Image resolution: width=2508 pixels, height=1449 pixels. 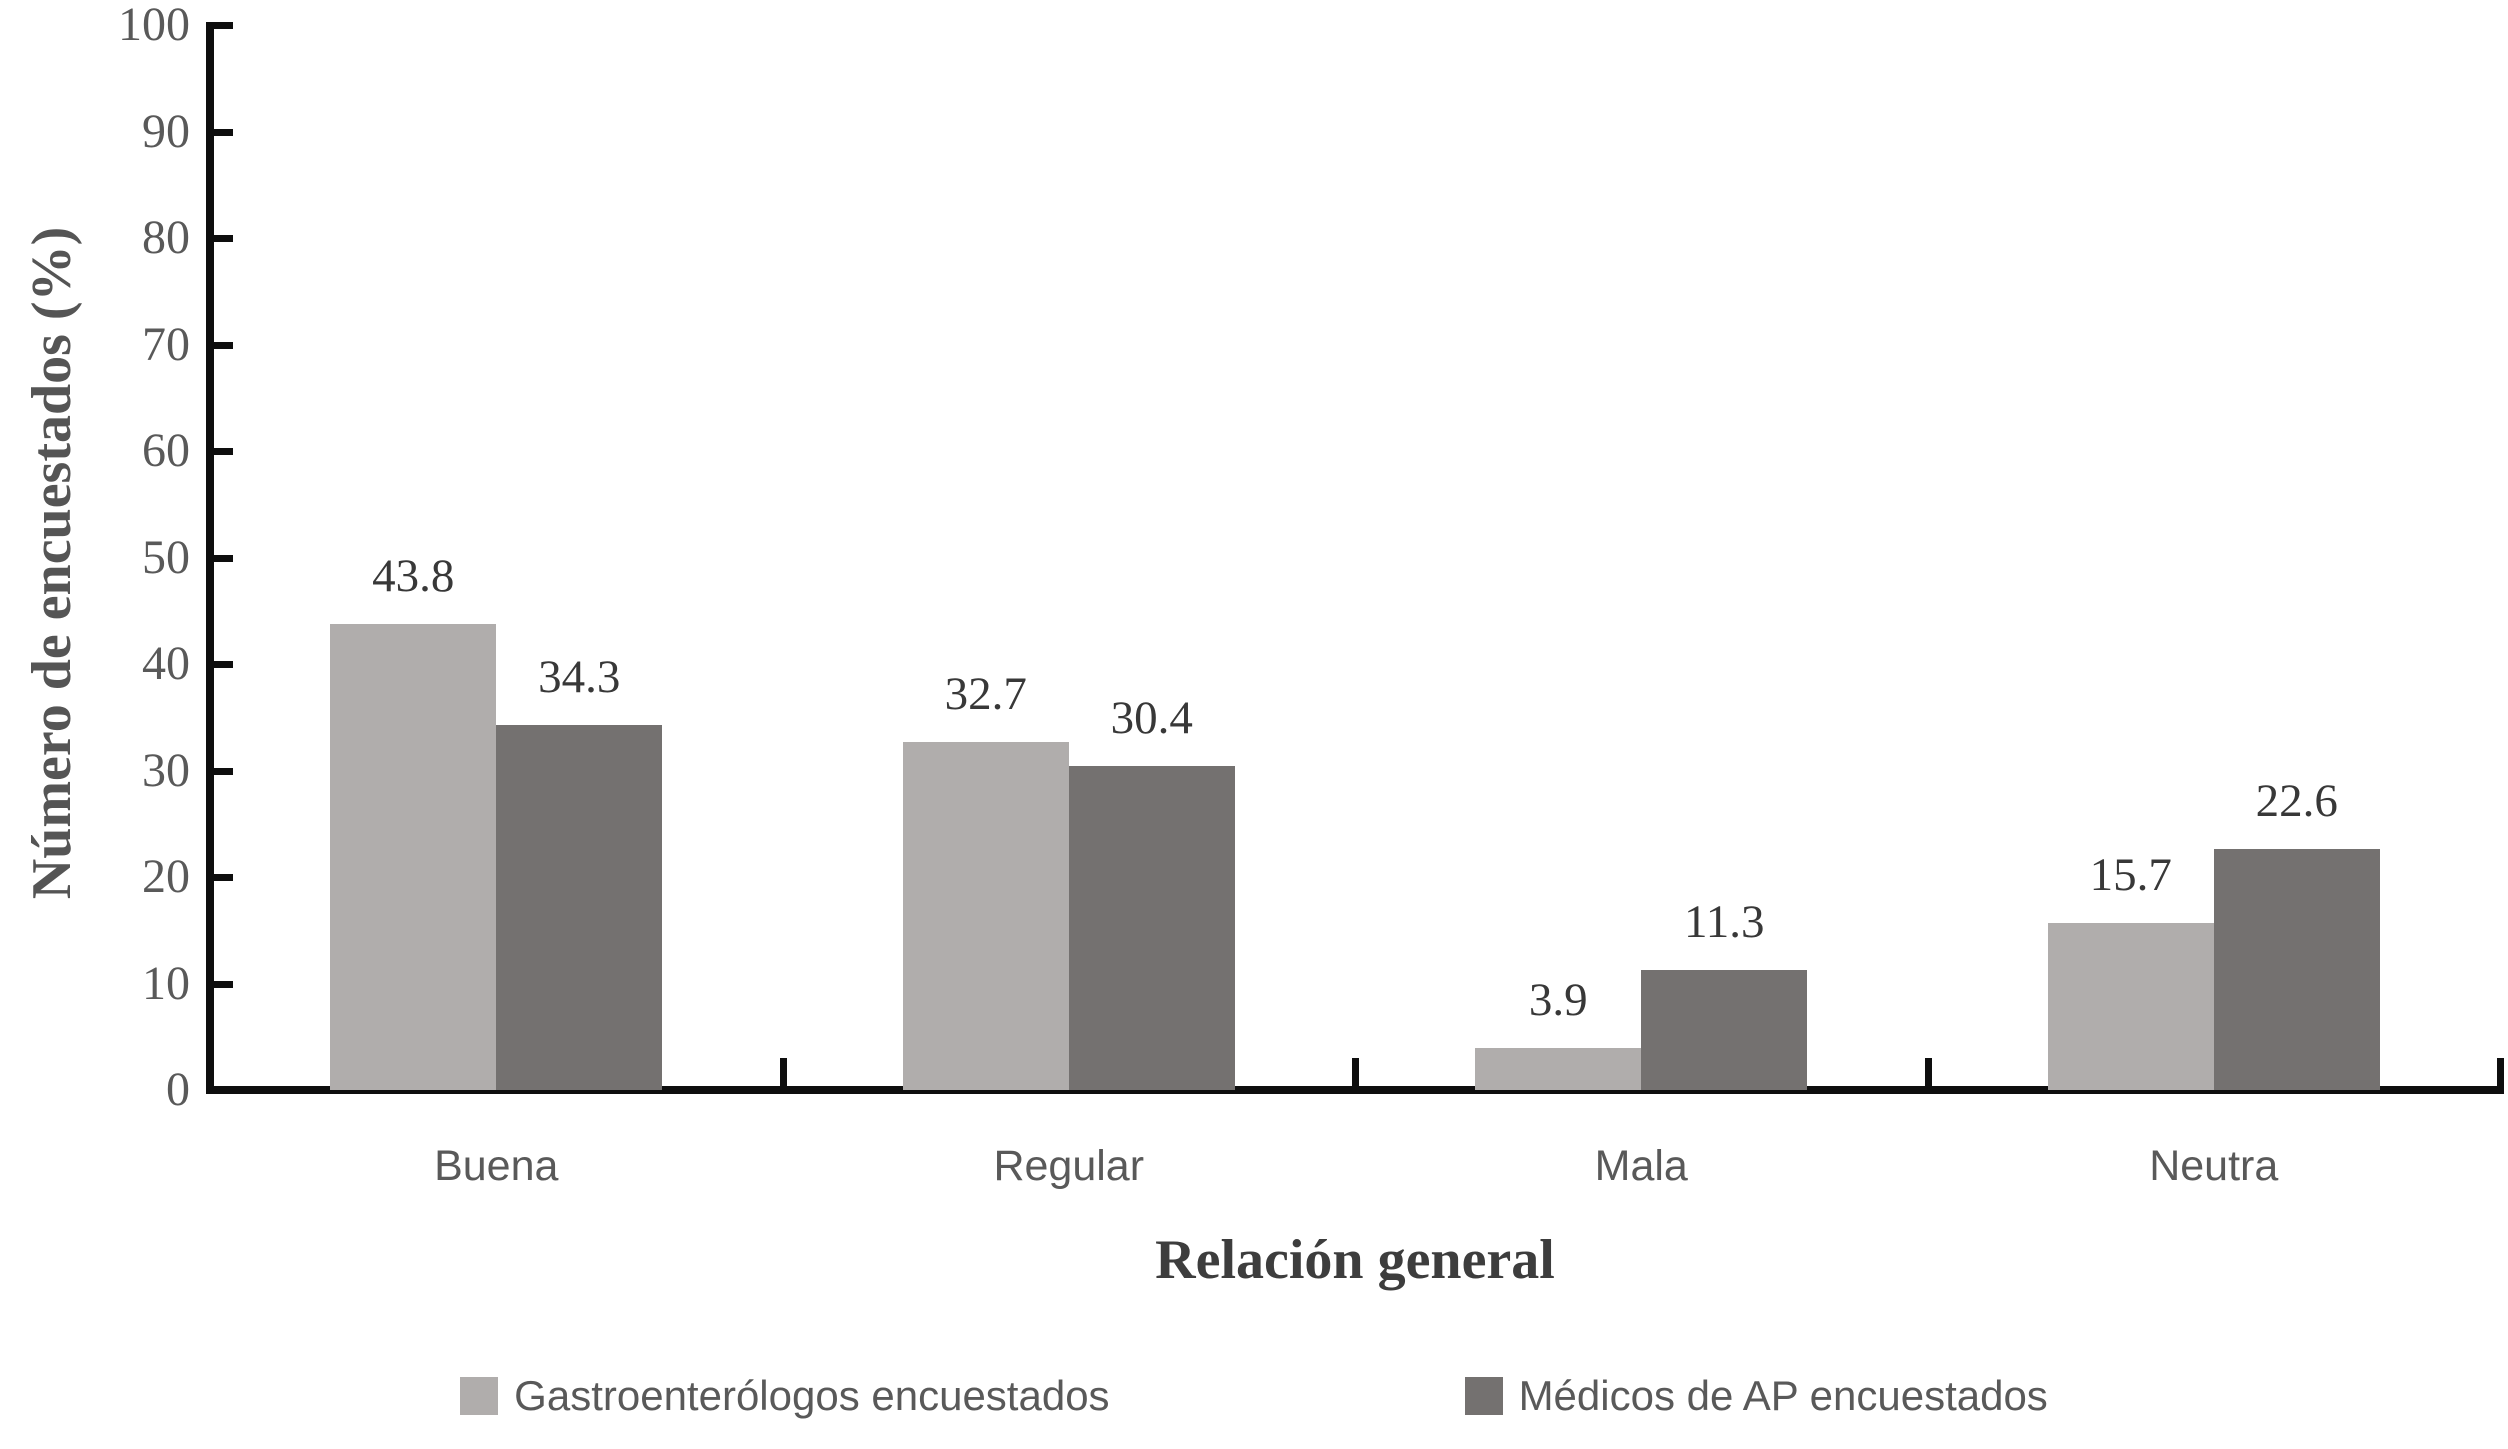 What do you see at coordinates (1641, 1166) in the screenshot?
I see `x-category-label: Mala` at bounding box center [1641, 1166].